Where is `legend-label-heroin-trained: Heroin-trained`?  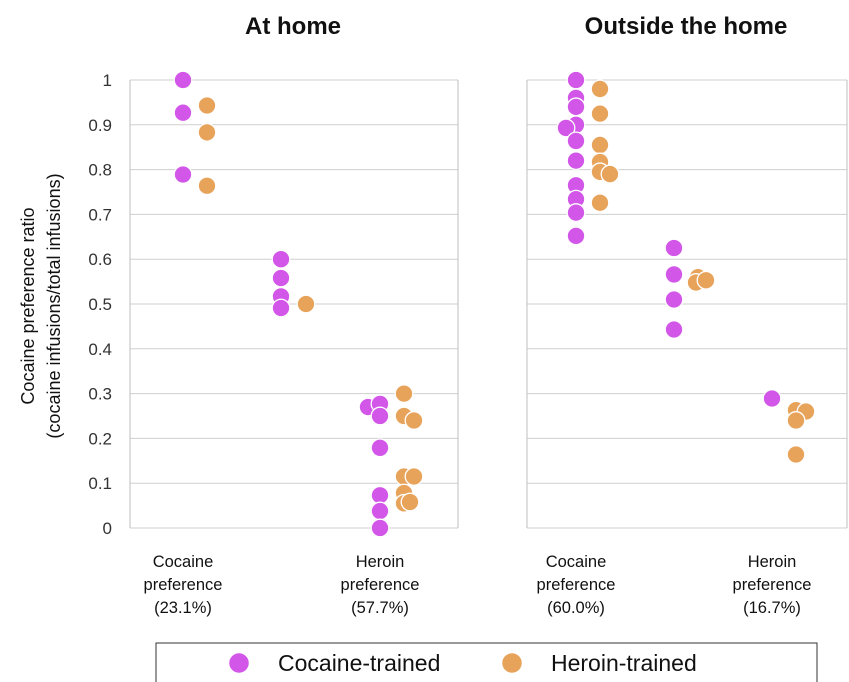
legend-label-heroin-trained: Heroin-trained is located at coordinates (624, 663).